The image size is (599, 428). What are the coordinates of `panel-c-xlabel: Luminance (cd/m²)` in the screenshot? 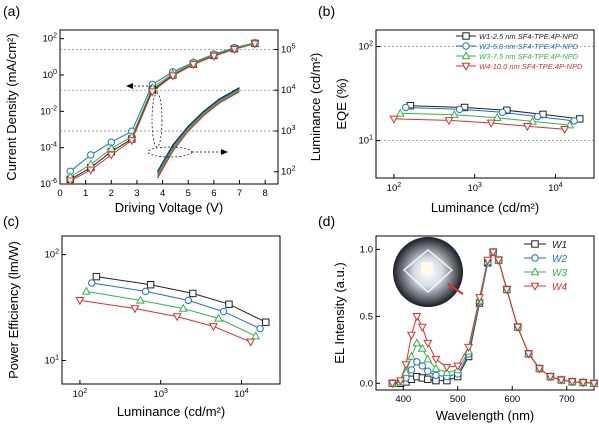 It's located at (171, 411).